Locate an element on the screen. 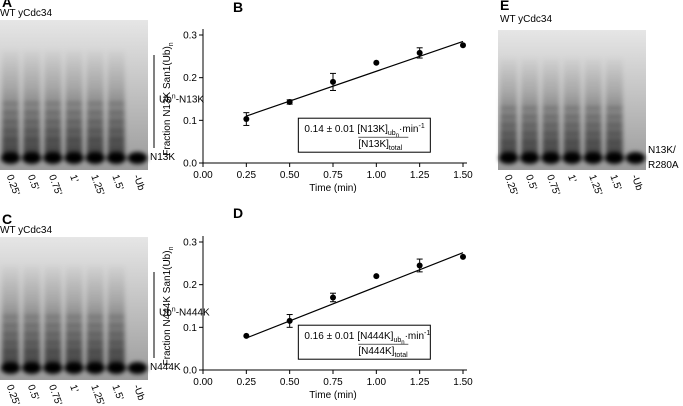  y-tick-label: 0.3 is located at coordinates (190, 36).